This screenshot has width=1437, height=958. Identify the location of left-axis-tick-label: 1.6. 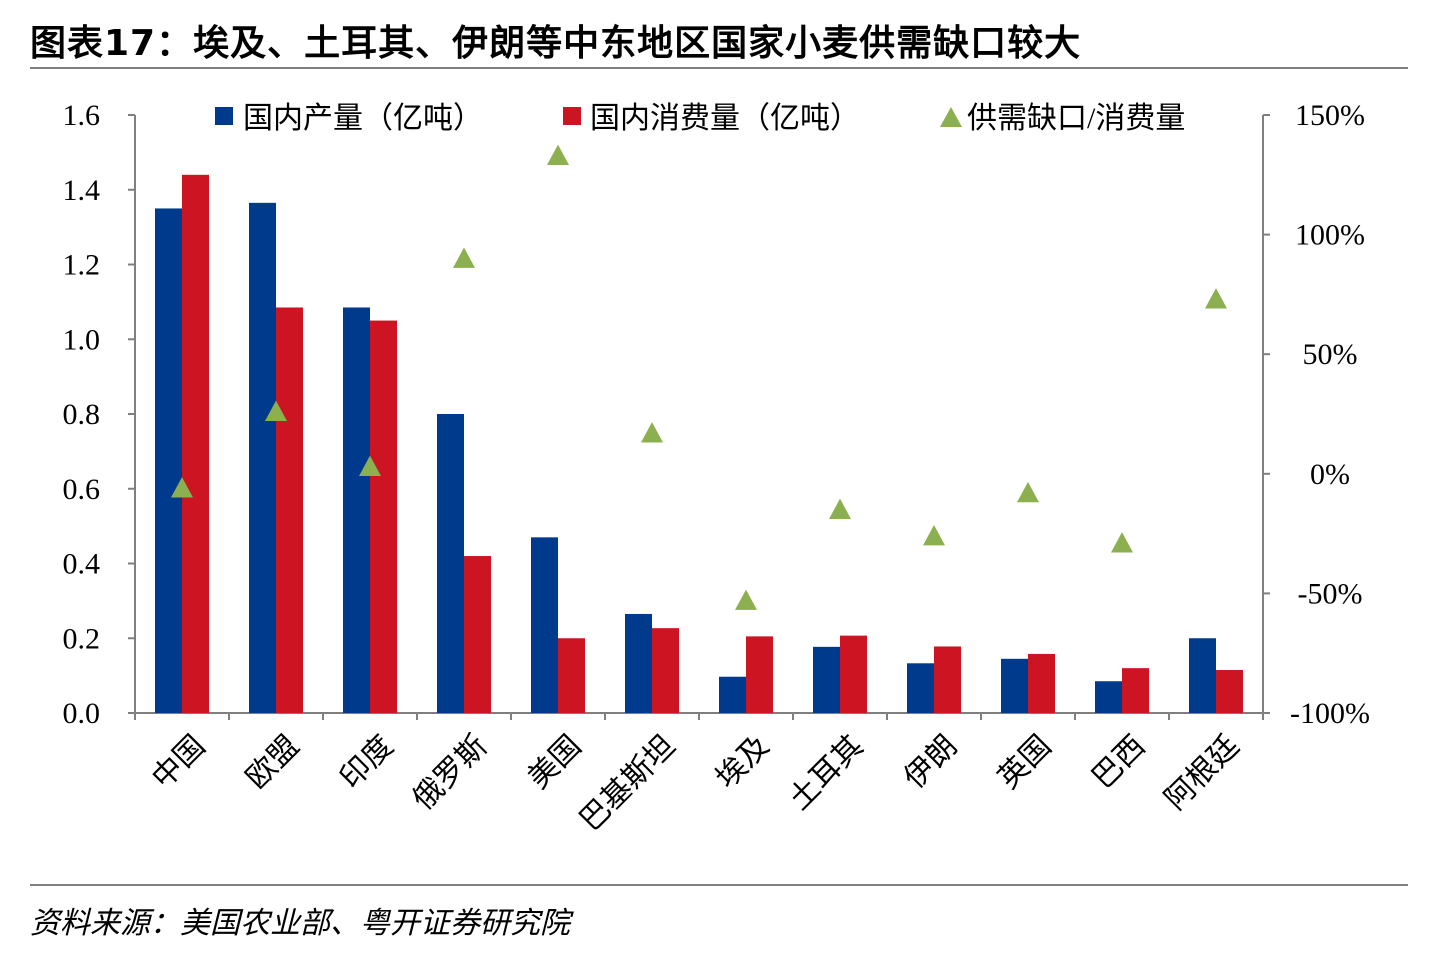
(82, 115).